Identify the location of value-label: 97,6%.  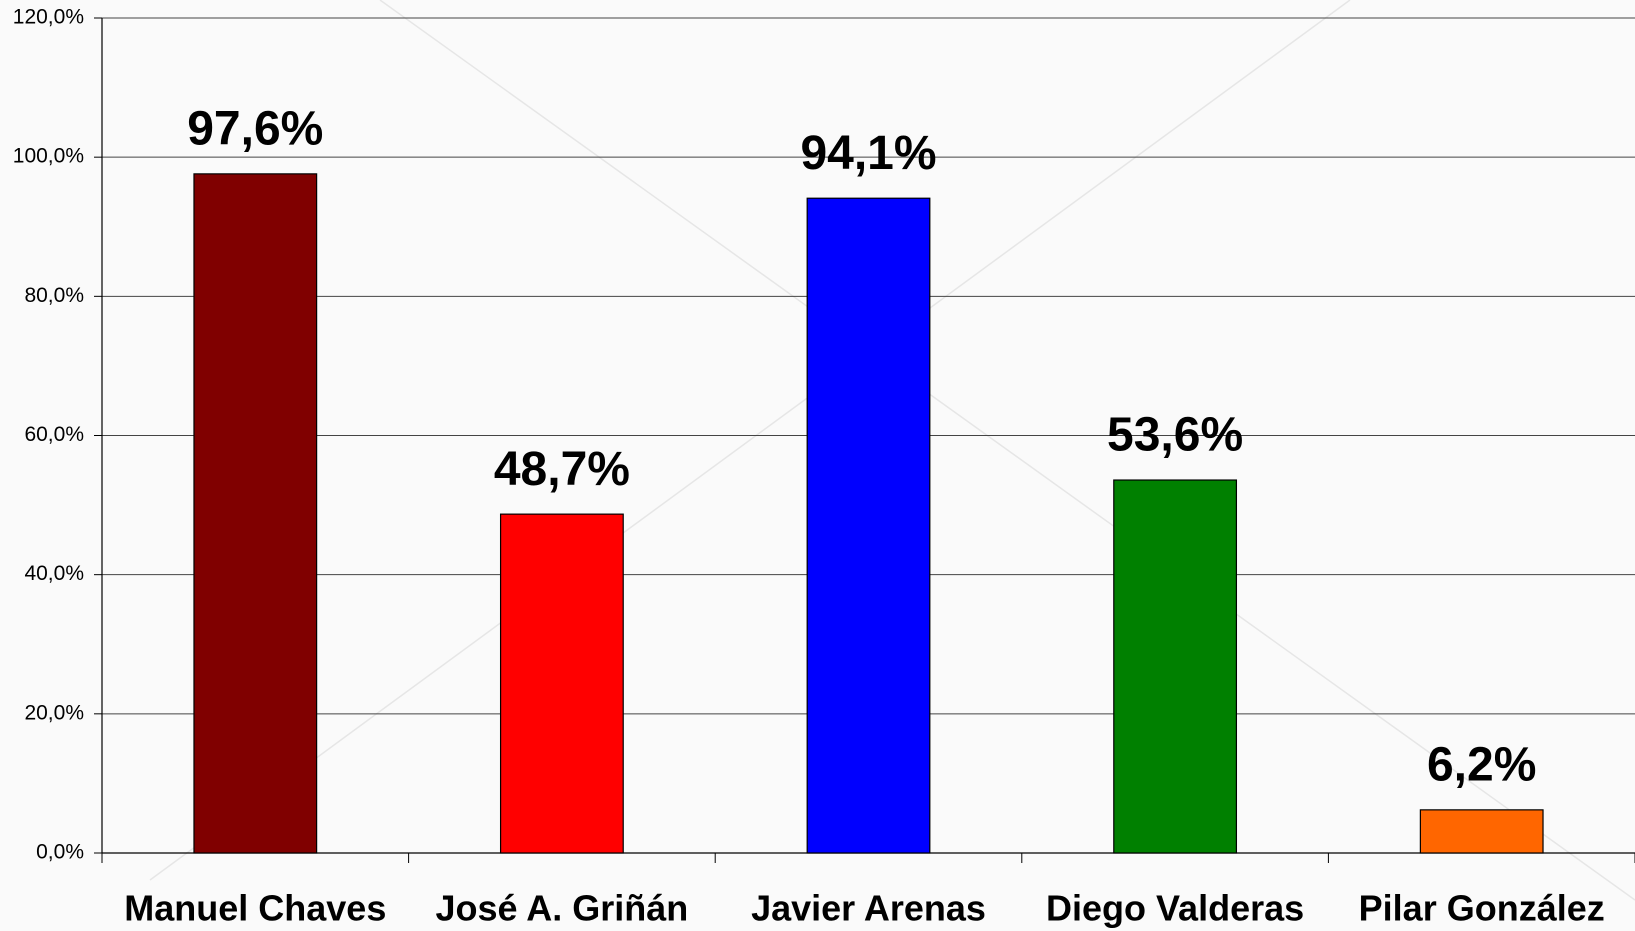
(255, 129).